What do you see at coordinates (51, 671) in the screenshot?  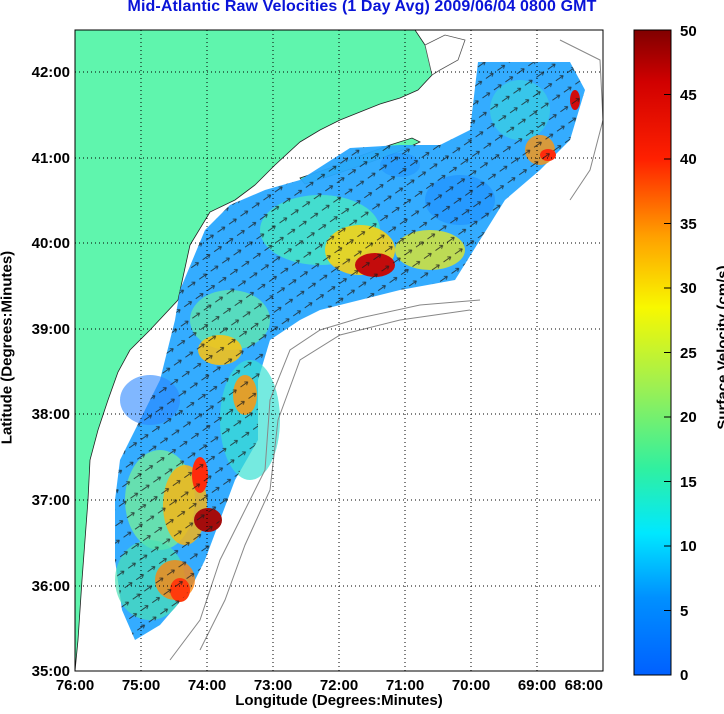 I see `y-tick-7: 35:00` at bounding box center [51, 671].